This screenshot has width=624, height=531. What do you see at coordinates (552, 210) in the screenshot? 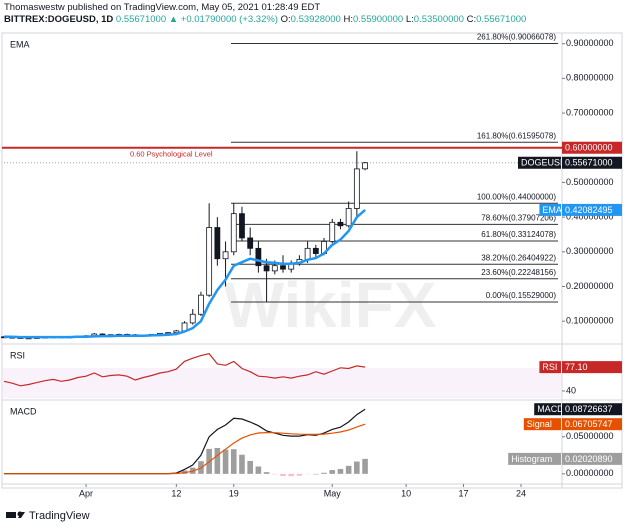
I see `series-name-label: EMA` at bounding box center [552, 210].